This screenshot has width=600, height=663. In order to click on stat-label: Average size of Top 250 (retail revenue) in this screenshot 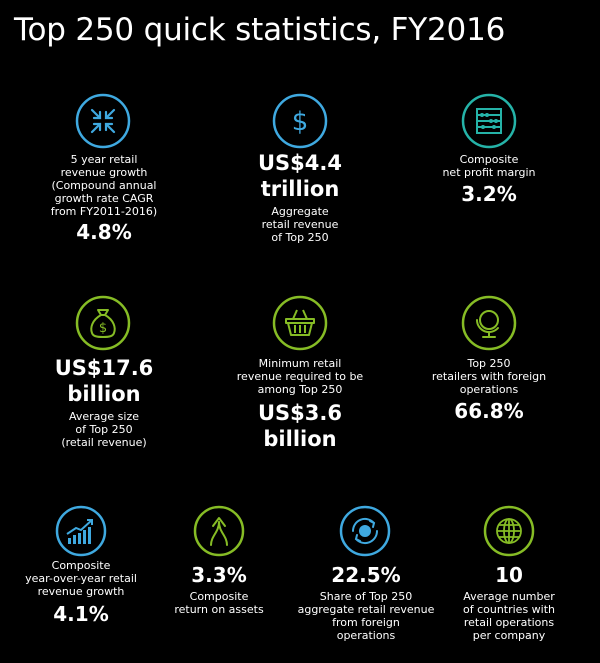, I will do `click(104, 429)`.